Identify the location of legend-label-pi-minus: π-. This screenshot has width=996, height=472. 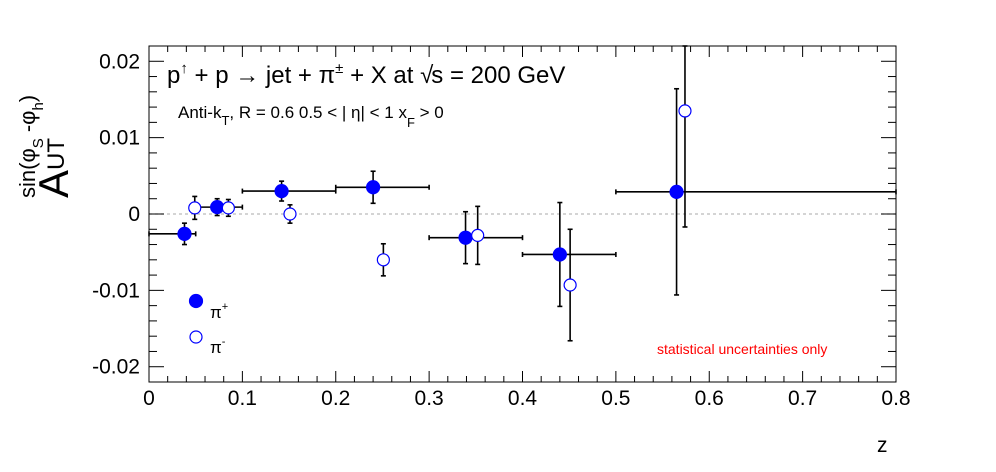
(218, 346).